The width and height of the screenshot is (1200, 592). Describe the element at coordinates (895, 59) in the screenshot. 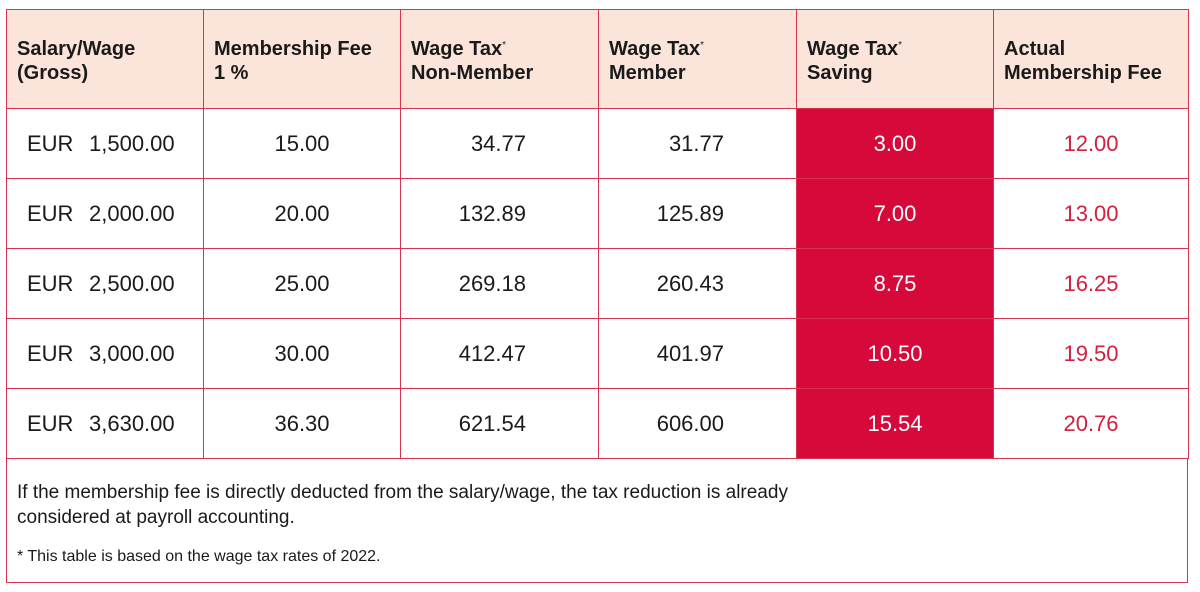

I see `header-wage-tax-saving: Wage Tax* Saving` at that location.